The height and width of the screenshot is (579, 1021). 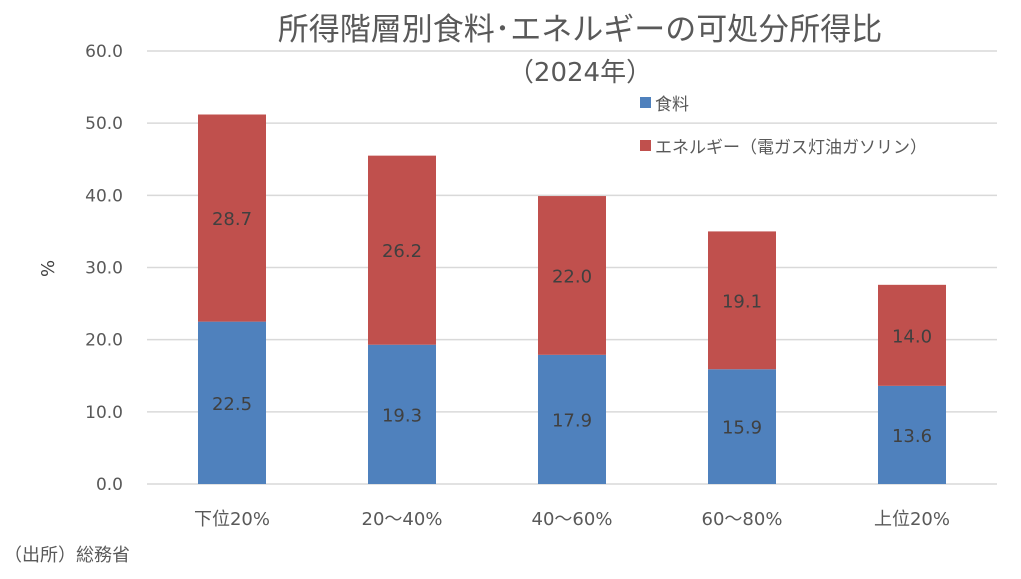 I want to click on y-axis-label: %, so click(x=49, y=268).